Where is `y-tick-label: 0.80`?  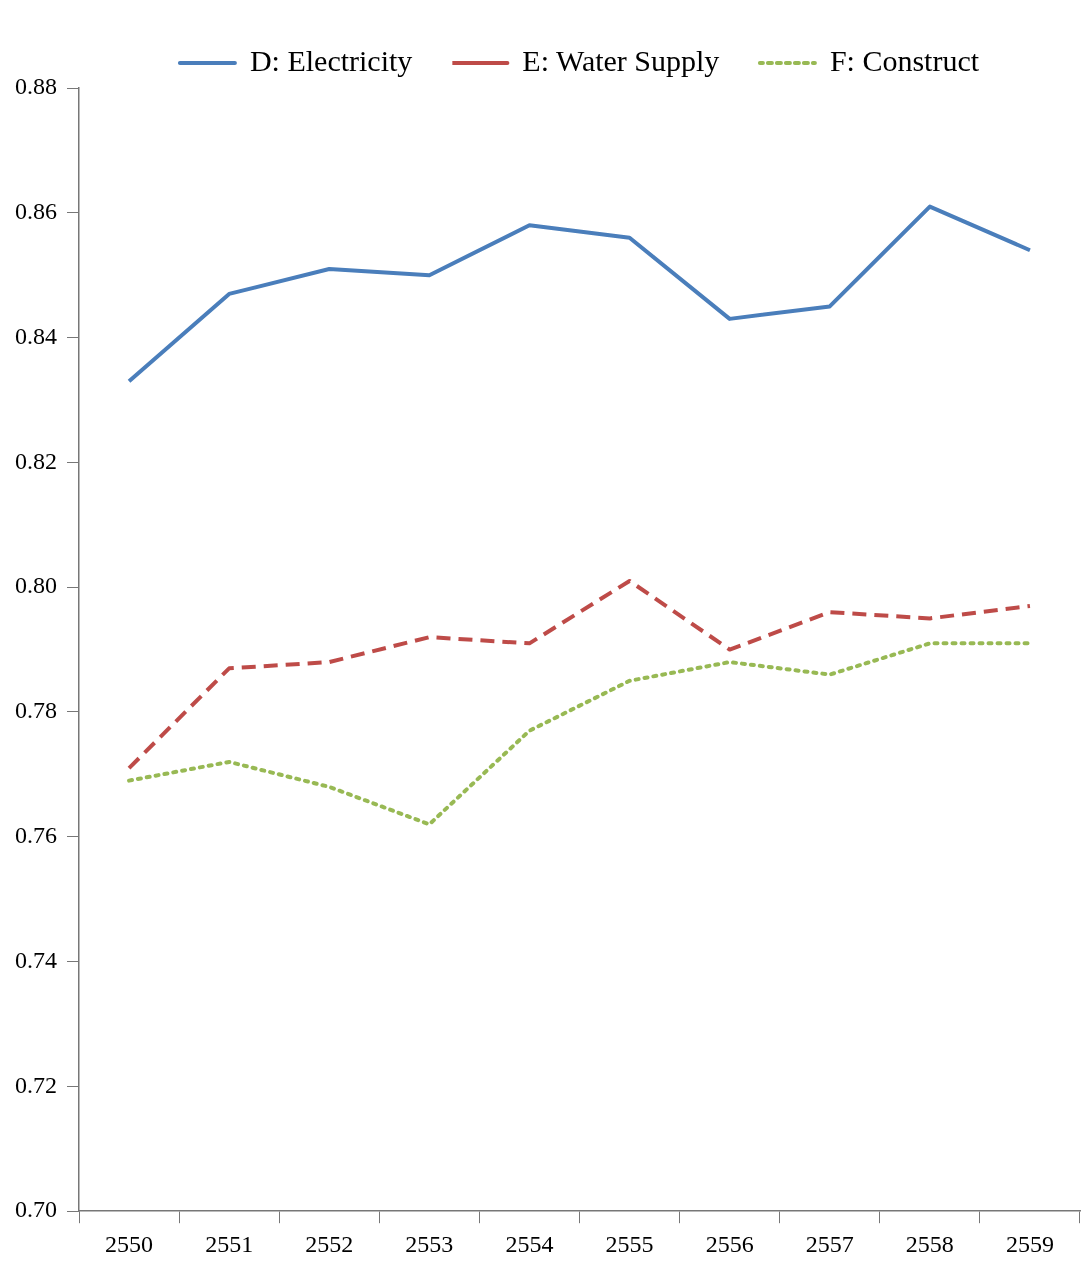 y-tick-label: 0.80 is located at coordinates (36, 585).